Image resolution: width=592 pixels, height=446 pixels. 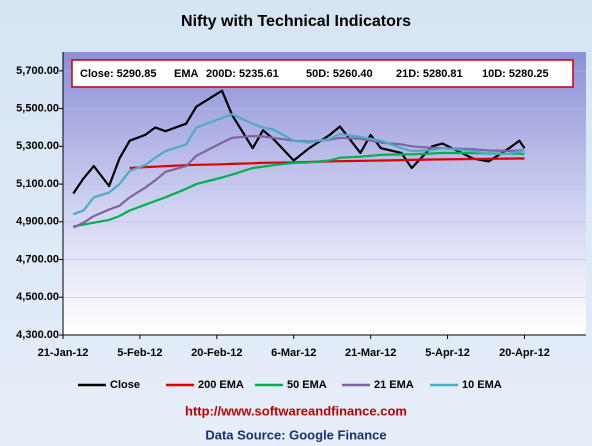 I want to click on y-tick-label: 4,500.00, so click(x=37, y=297).